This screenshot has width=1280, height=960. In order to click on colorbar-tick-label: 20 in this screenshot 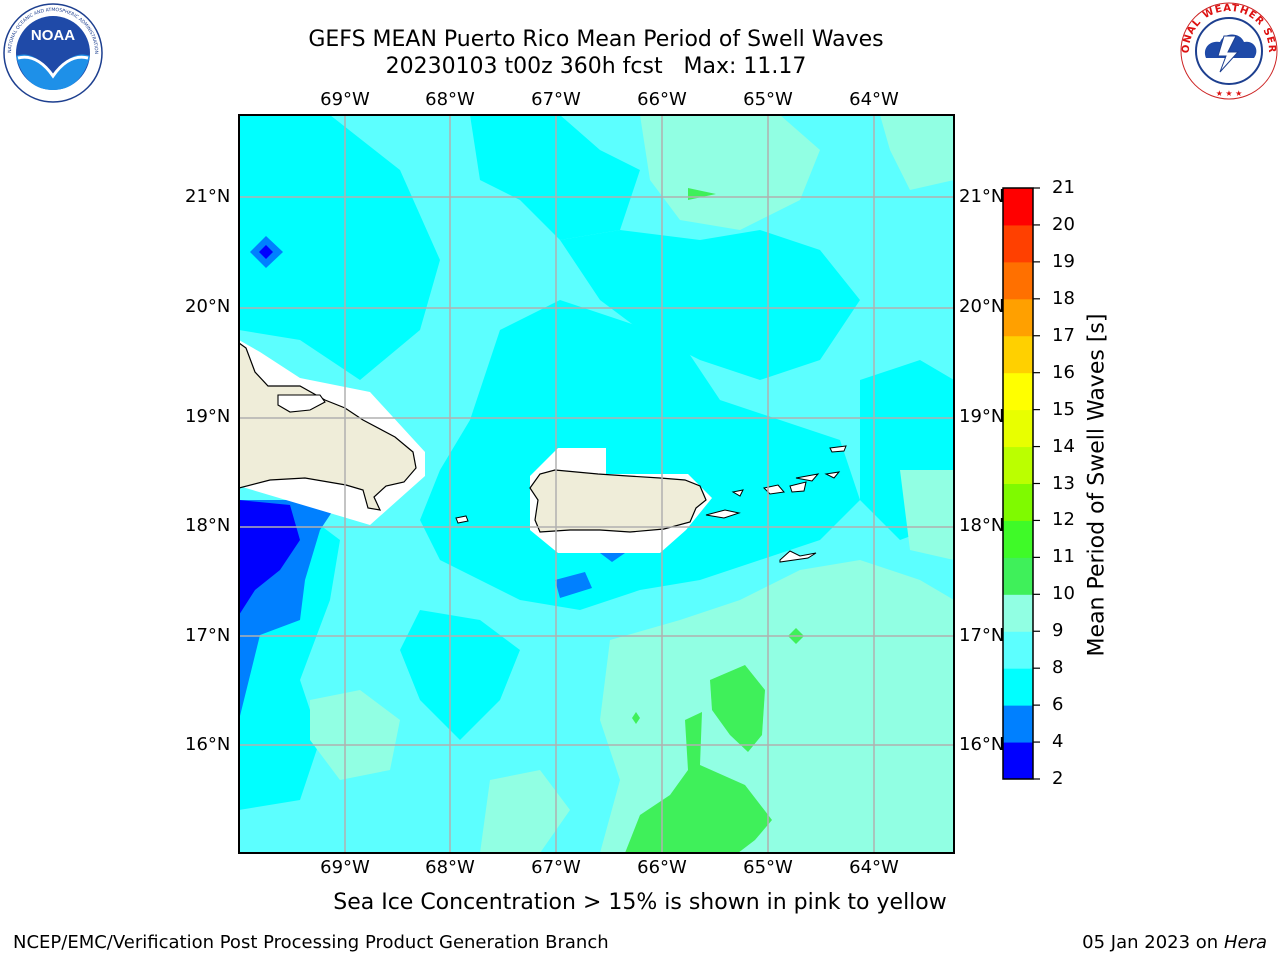, I will do `click(1063, 224)`.